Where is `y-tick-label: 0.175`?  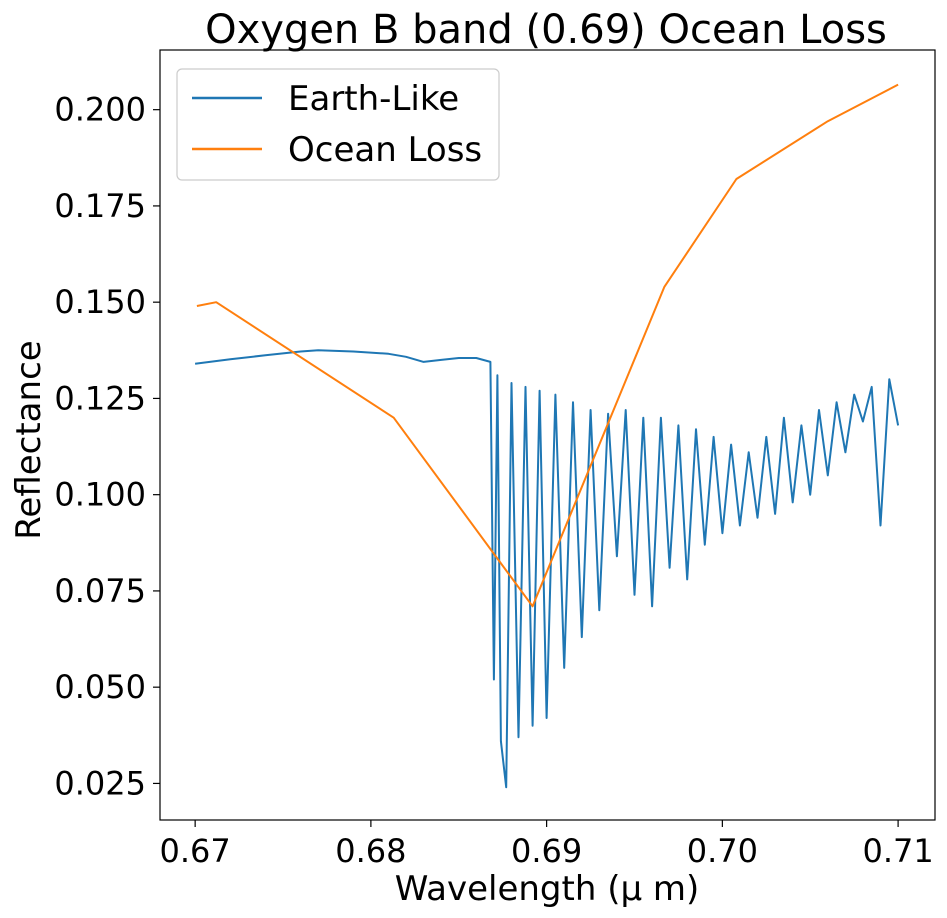 y-tick-label: 0.175 is located at coordinates (100, 206).